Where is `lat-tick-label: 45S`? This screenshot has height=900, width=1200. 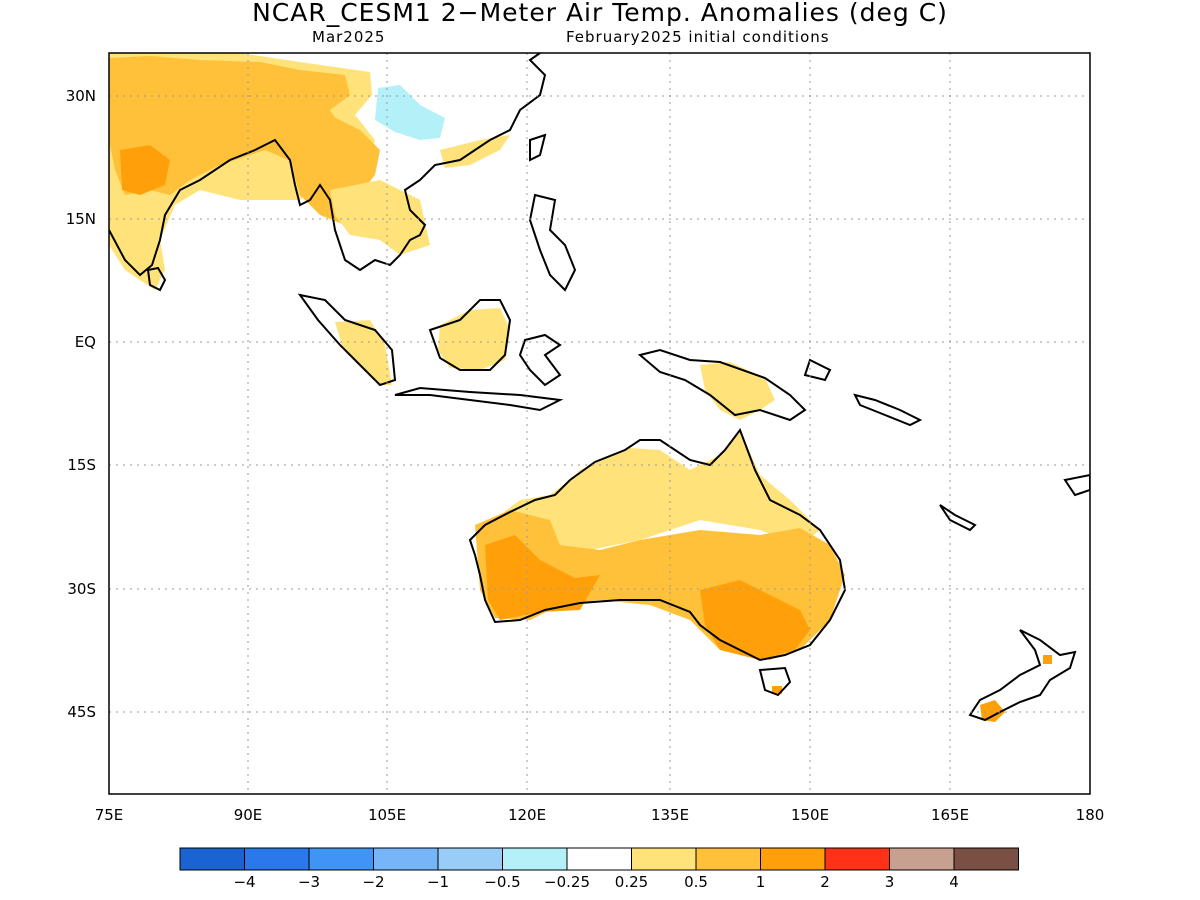 lat-tick-label: 45S is located at coordinates (81, 712).